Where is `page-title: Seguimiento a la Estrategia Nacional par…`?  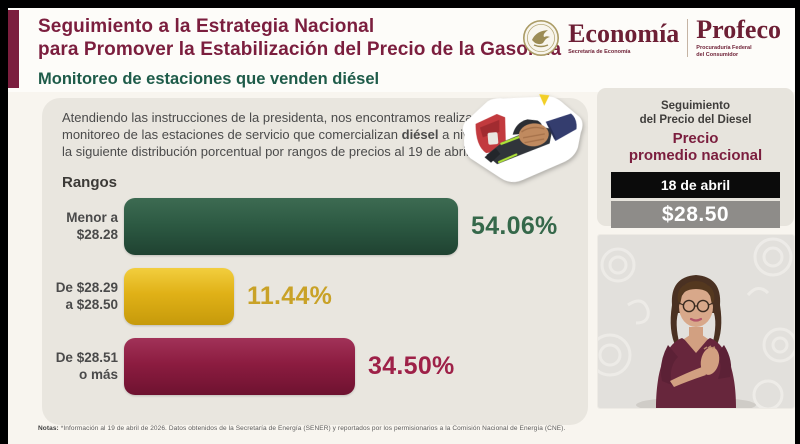 page-title: Seguimiento a la Estrategia Nacional par… is located at coordinates (299, 38).